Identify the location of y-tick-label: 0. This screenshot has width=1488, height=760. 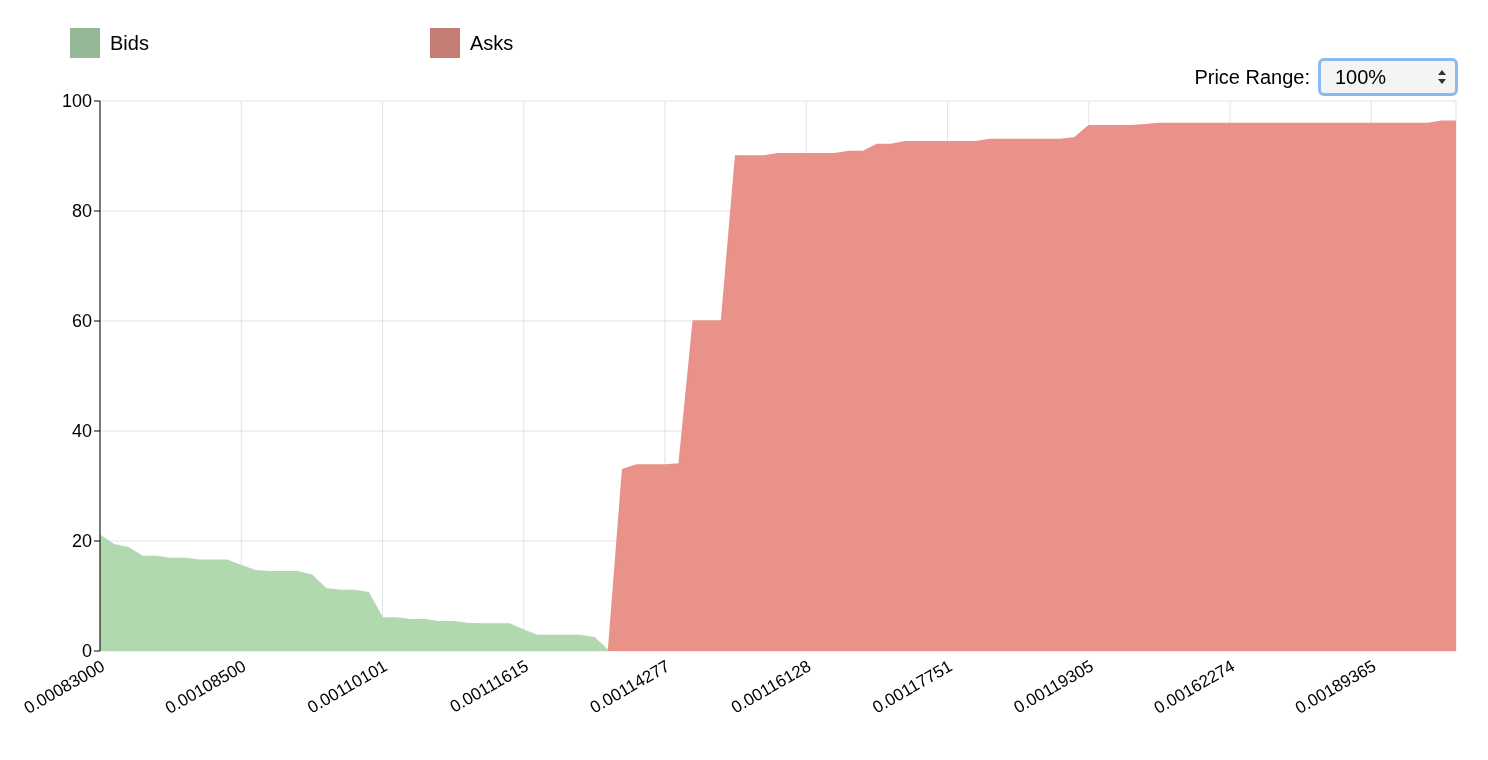
(86, 651).